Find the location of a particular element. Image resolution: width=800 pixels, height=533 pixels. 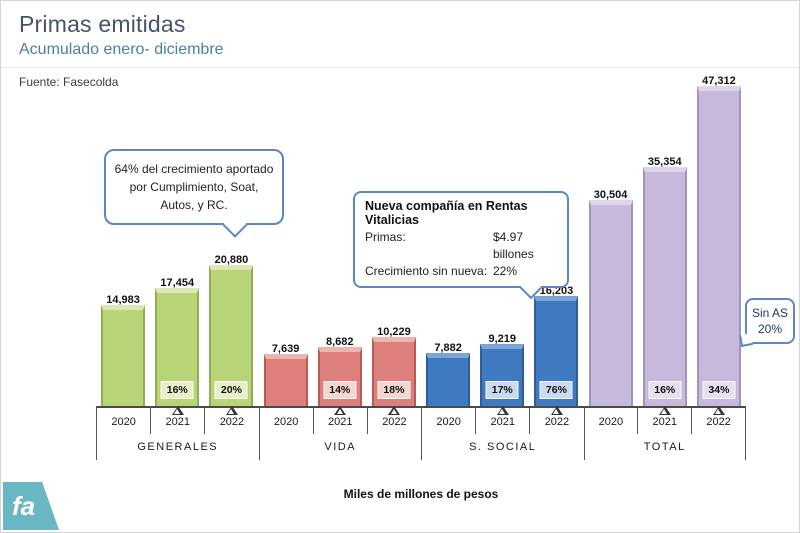

group-label: S. SOCIAL is located at coordinates (503, 447).